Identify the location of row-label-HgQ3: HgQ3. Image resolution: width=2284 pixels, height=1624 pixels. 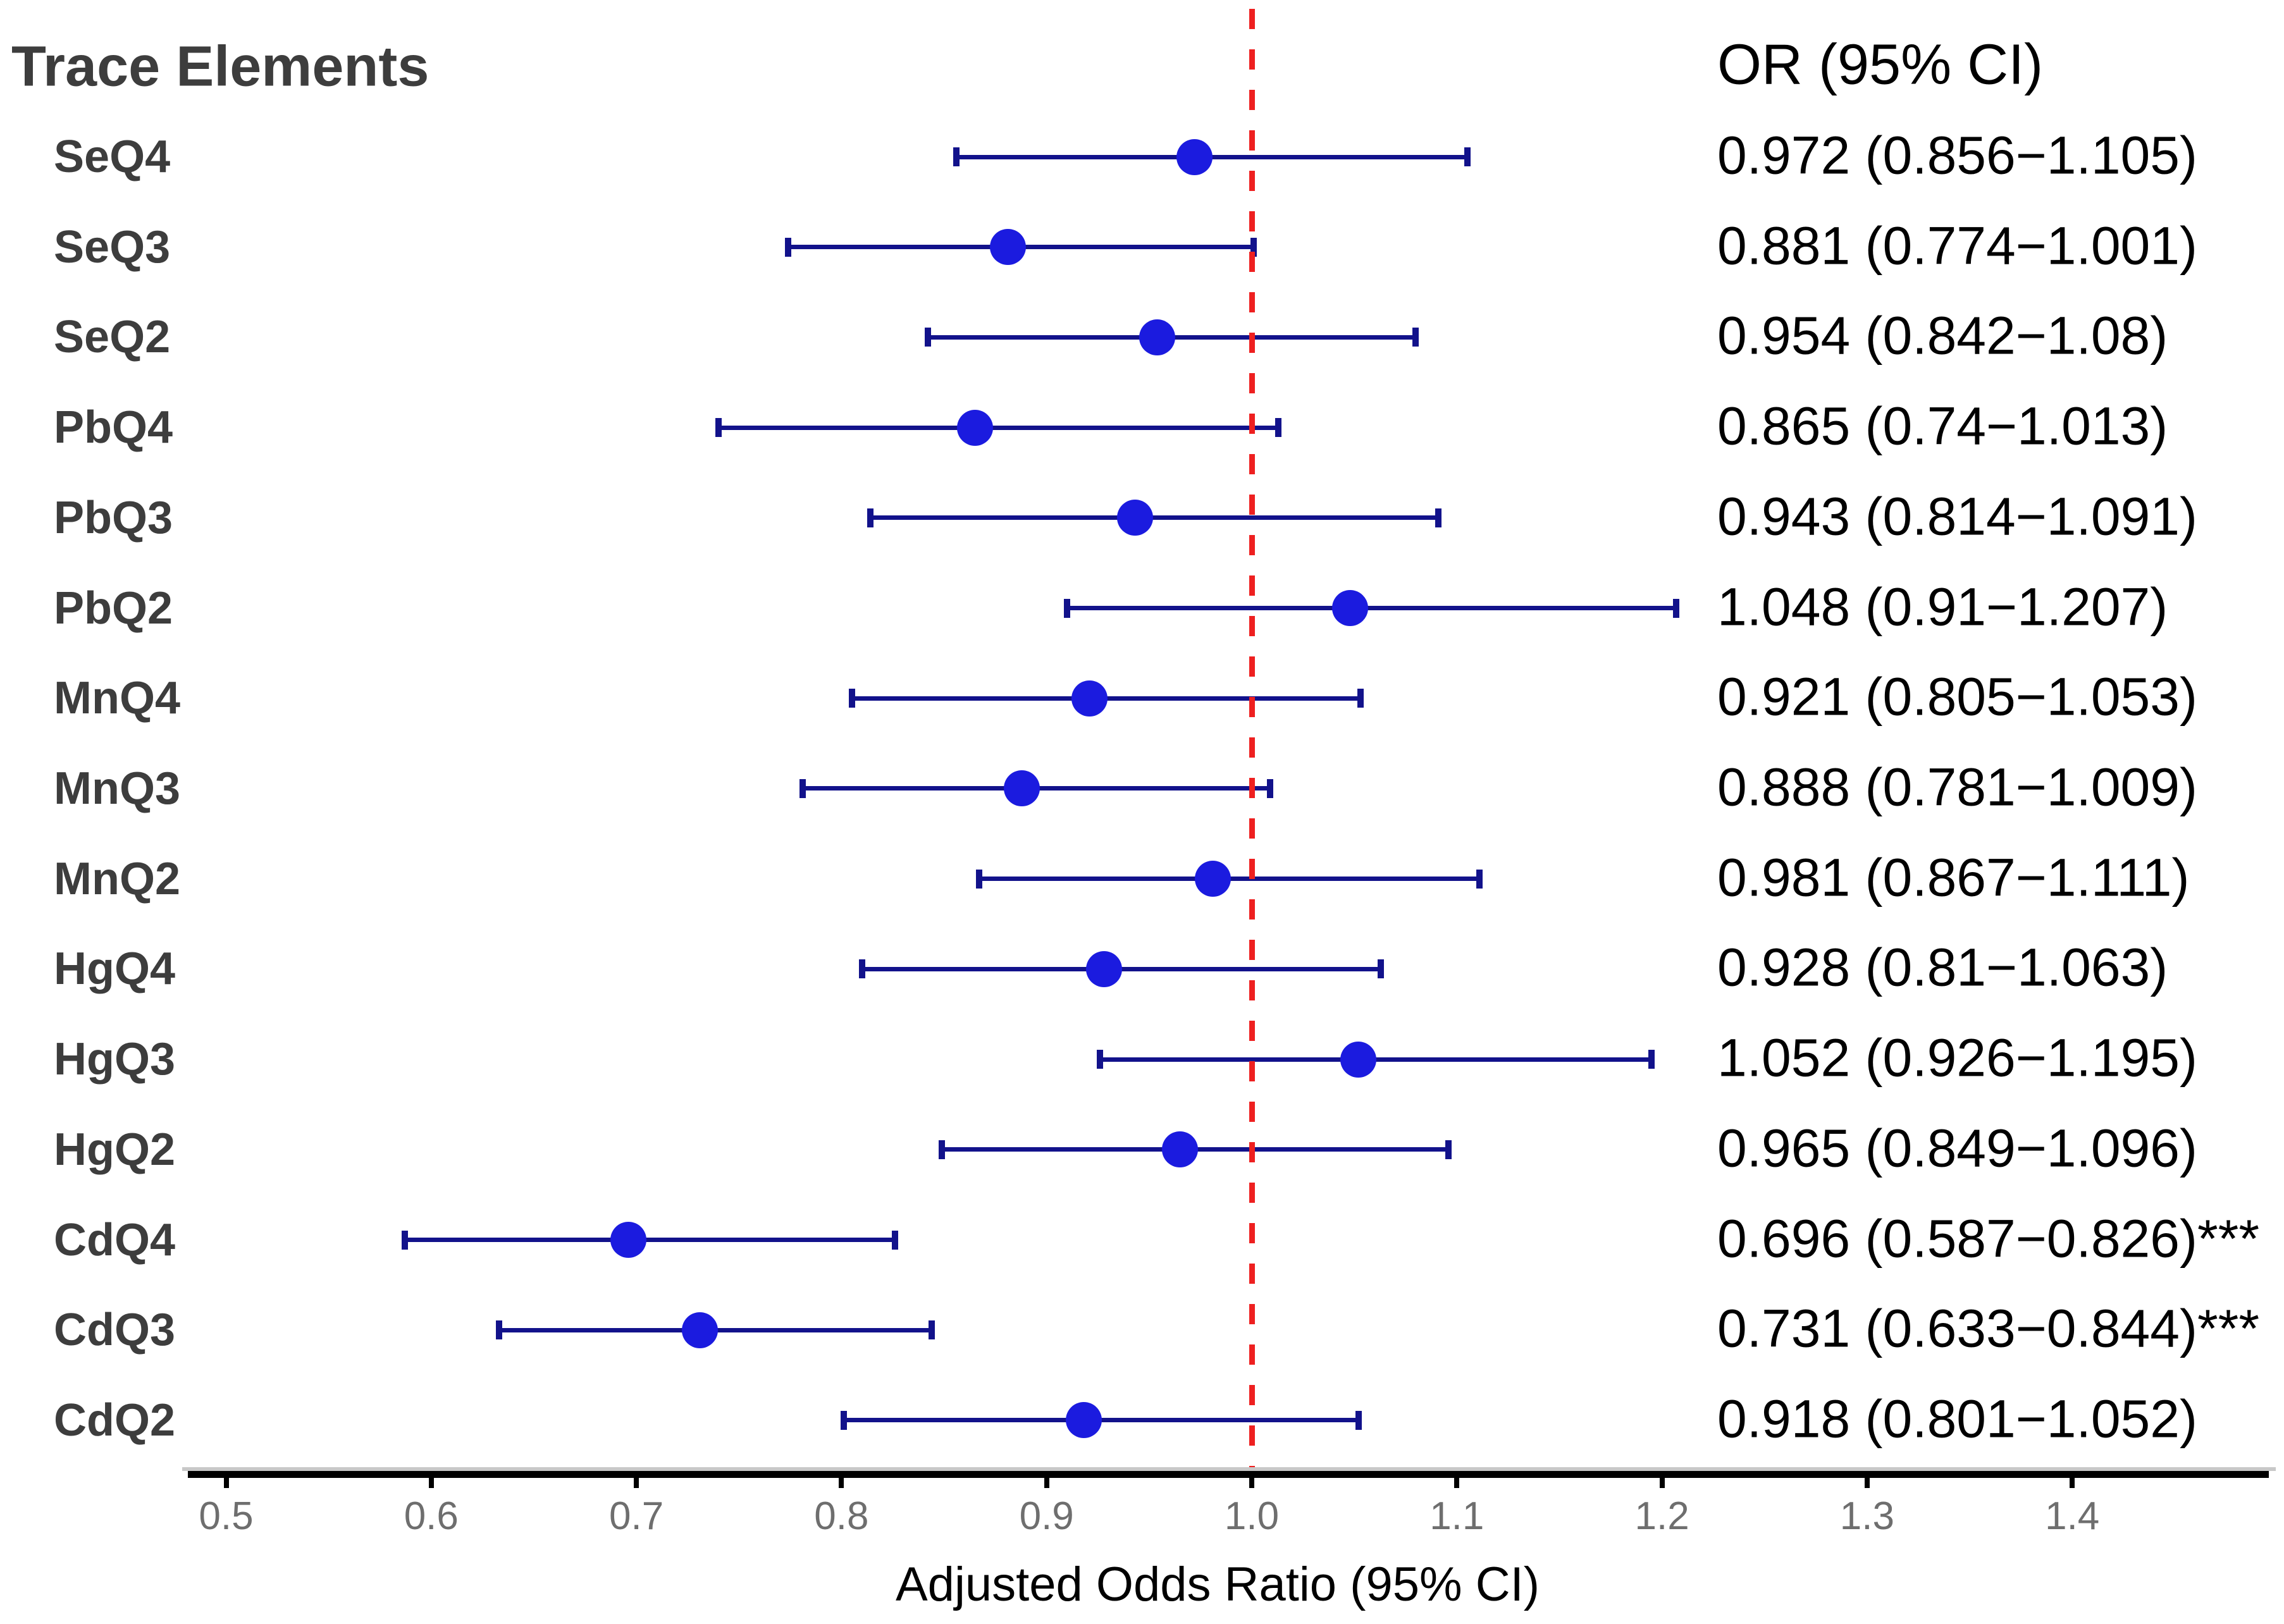
(115, 1059).